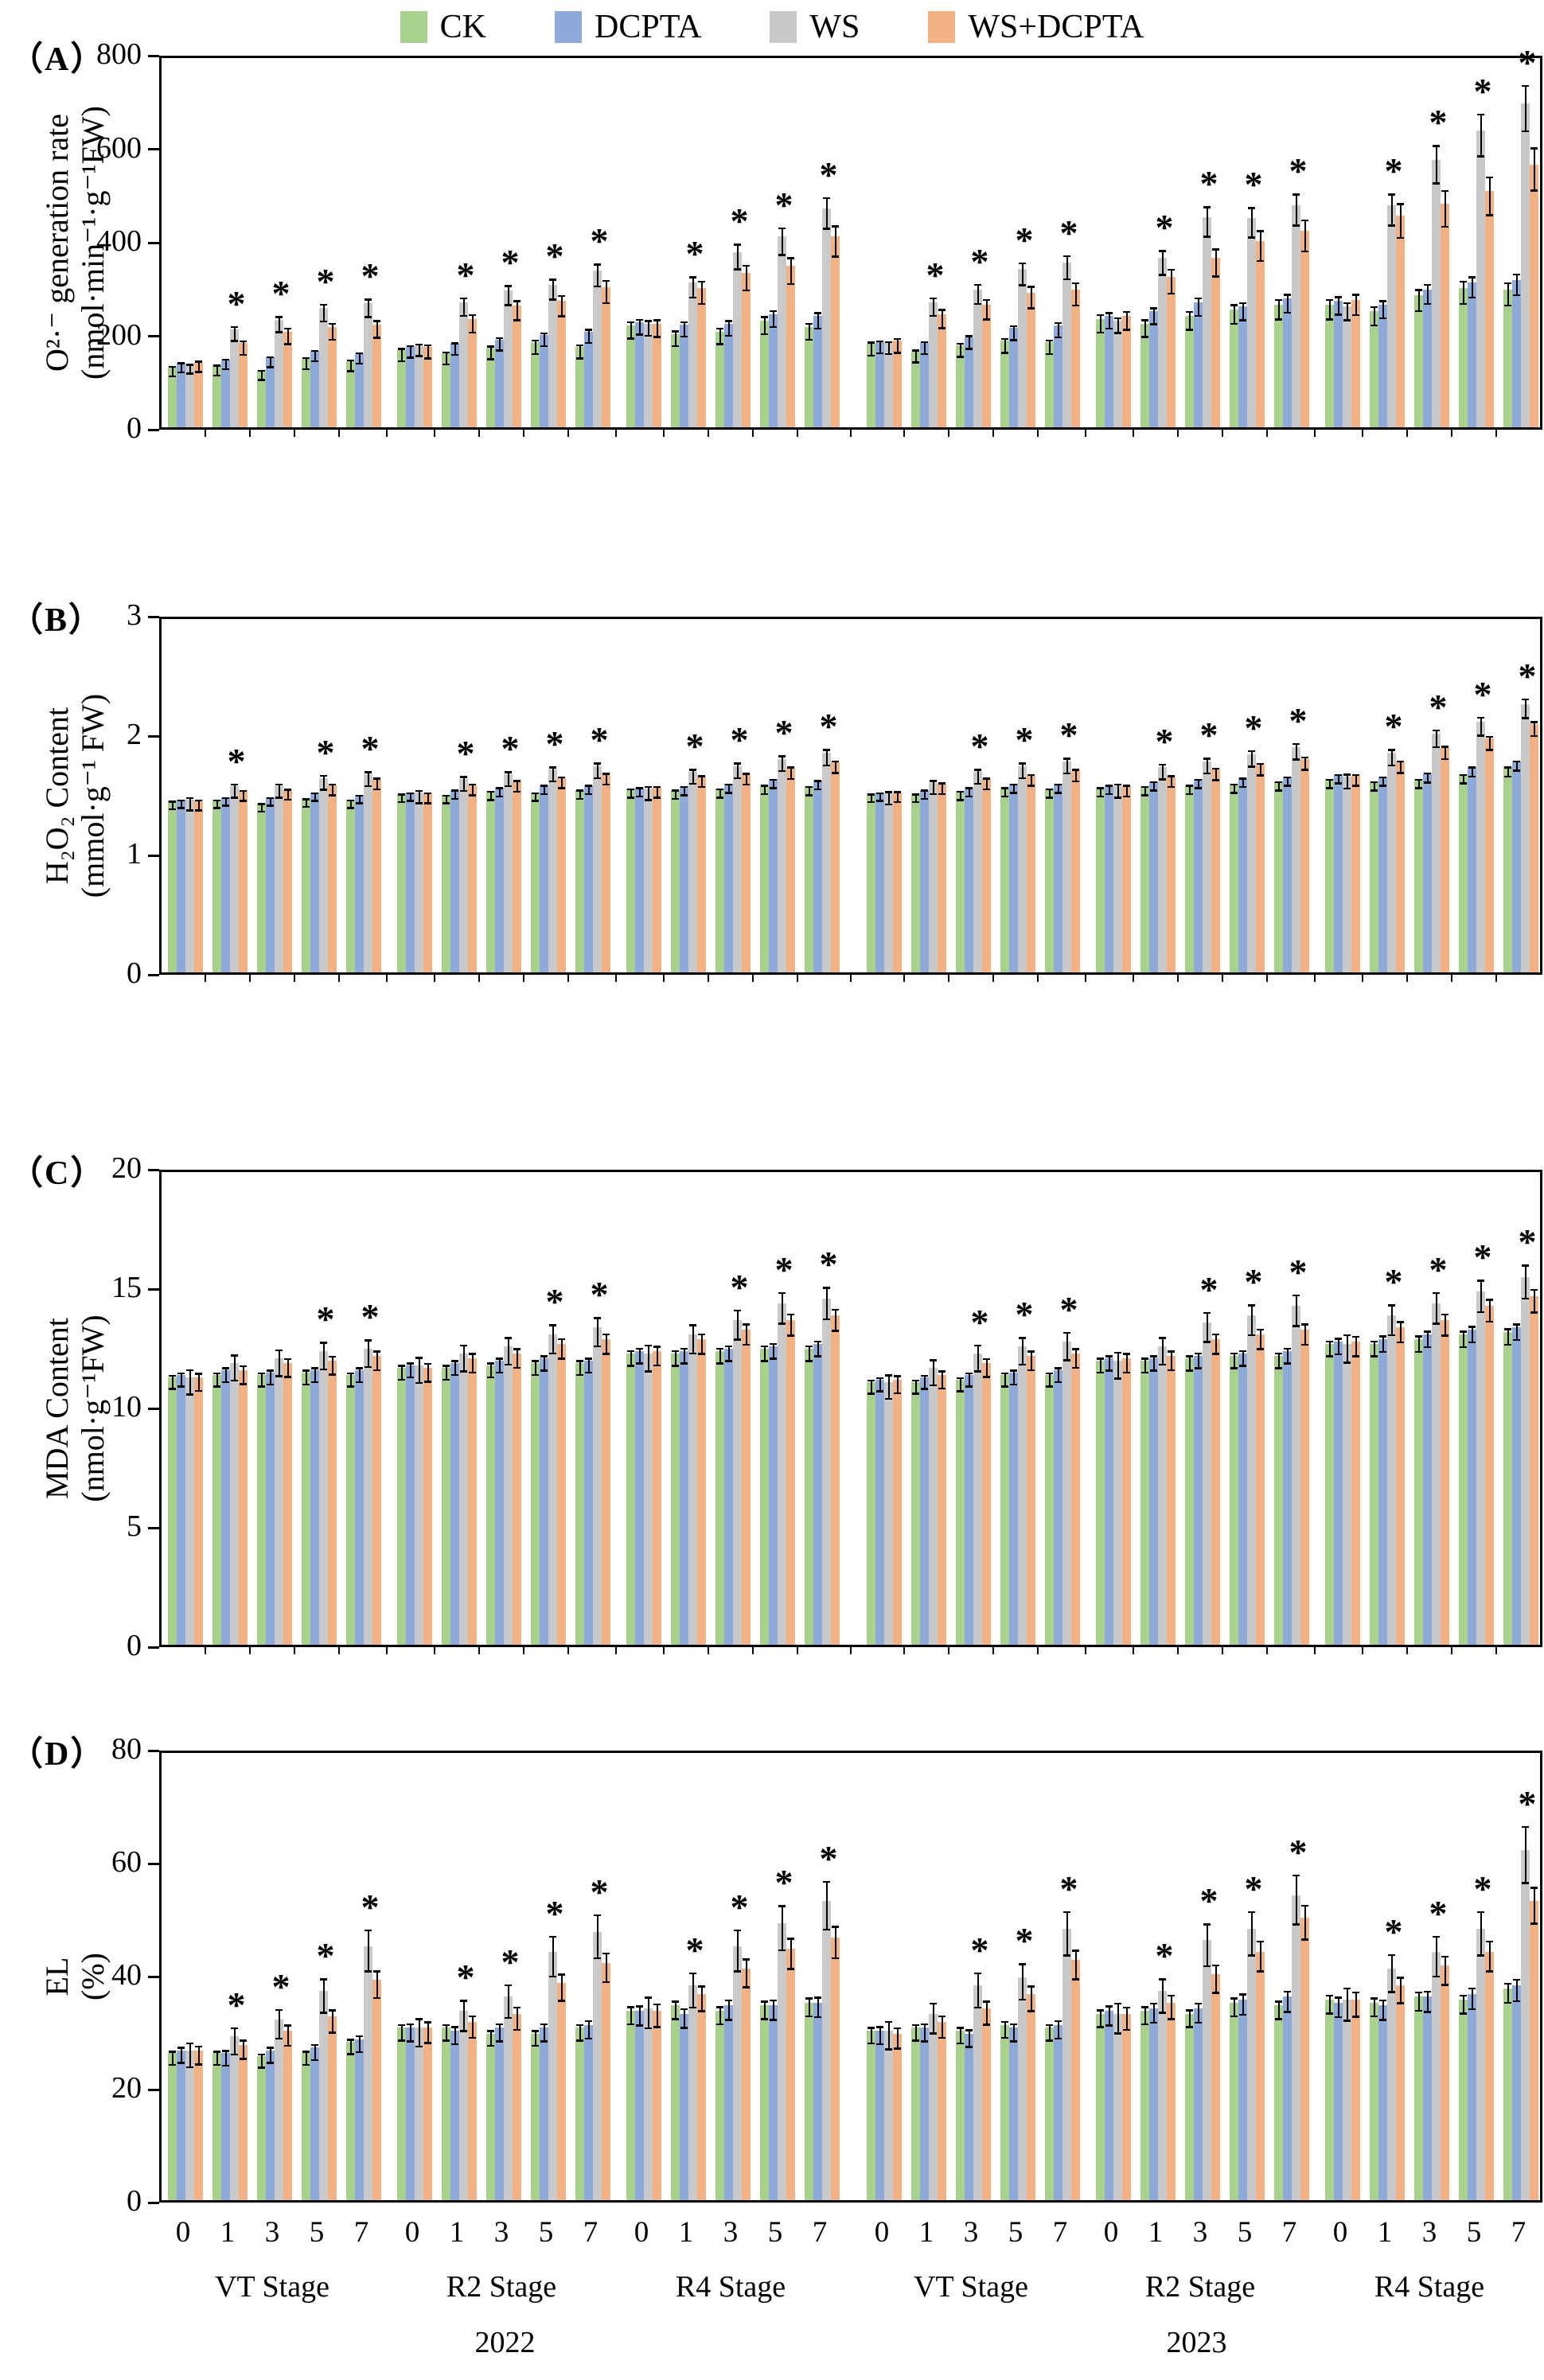 Image resolution: width=1544 pixels, height=2380 pixels. I want to click on stage-label: R4 Stage, so click(1429, 2287).